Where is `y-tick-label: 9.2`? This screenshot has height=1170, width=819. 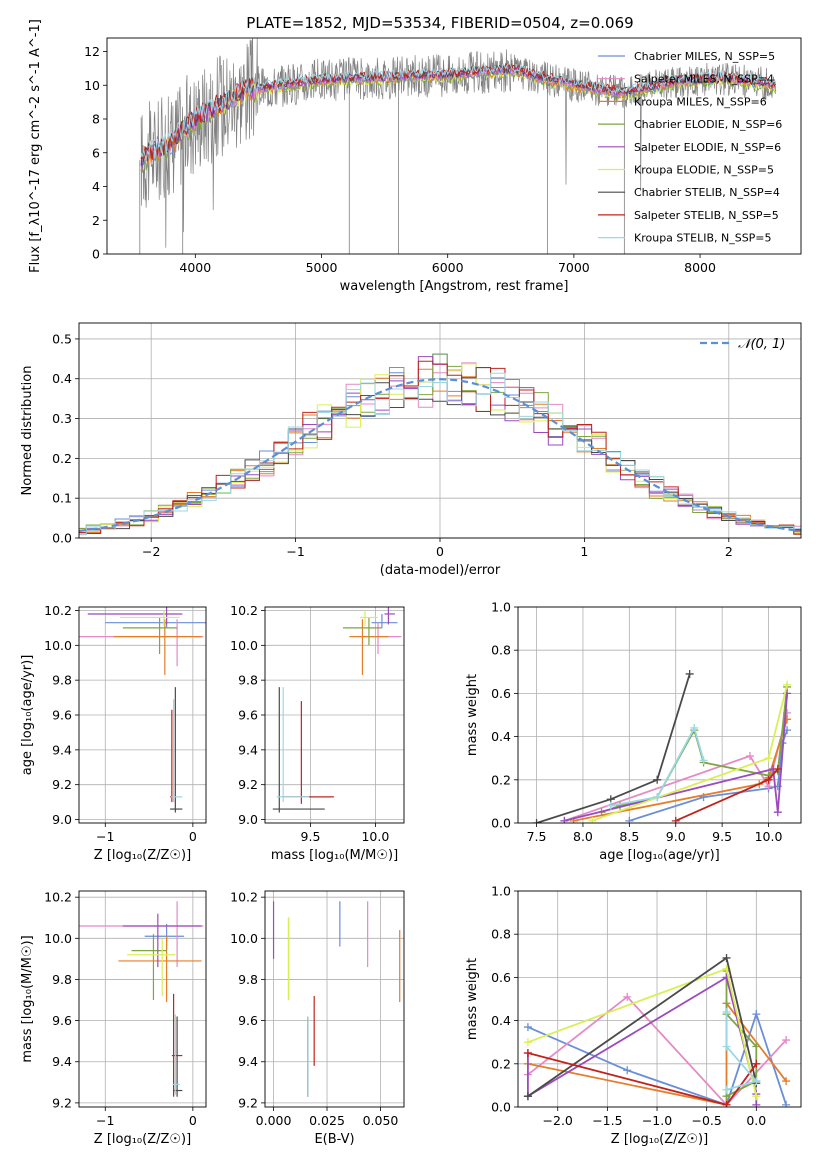 y-tick-label: 9.2 is located at coordinates (62, 784).